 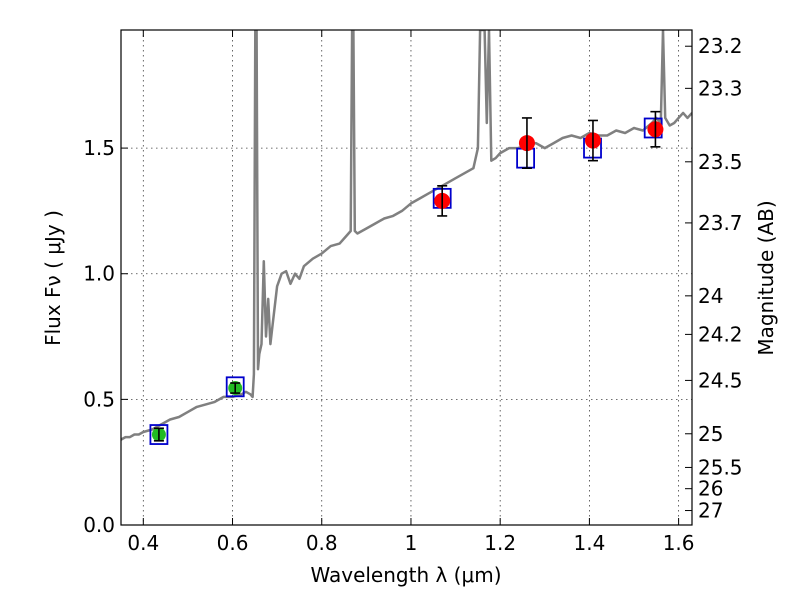 I want to click on x-tick-label: 1.2, so click(x=500, y=543).